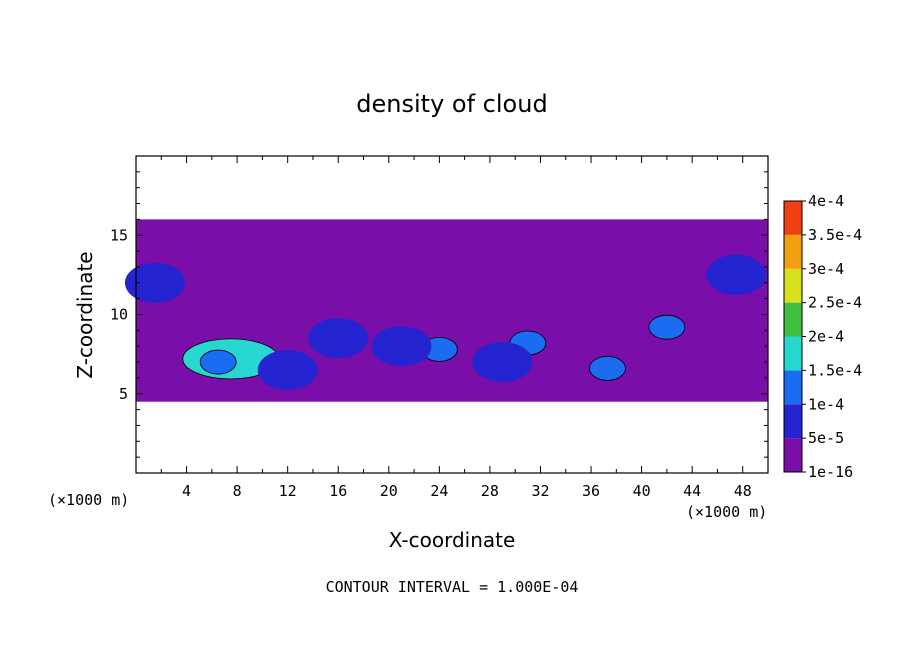 This screenshot has width=904, height=654. Describe the element at coordinates (338, 491) in the screenshot. I see `x-tick-label: 16` at that location.